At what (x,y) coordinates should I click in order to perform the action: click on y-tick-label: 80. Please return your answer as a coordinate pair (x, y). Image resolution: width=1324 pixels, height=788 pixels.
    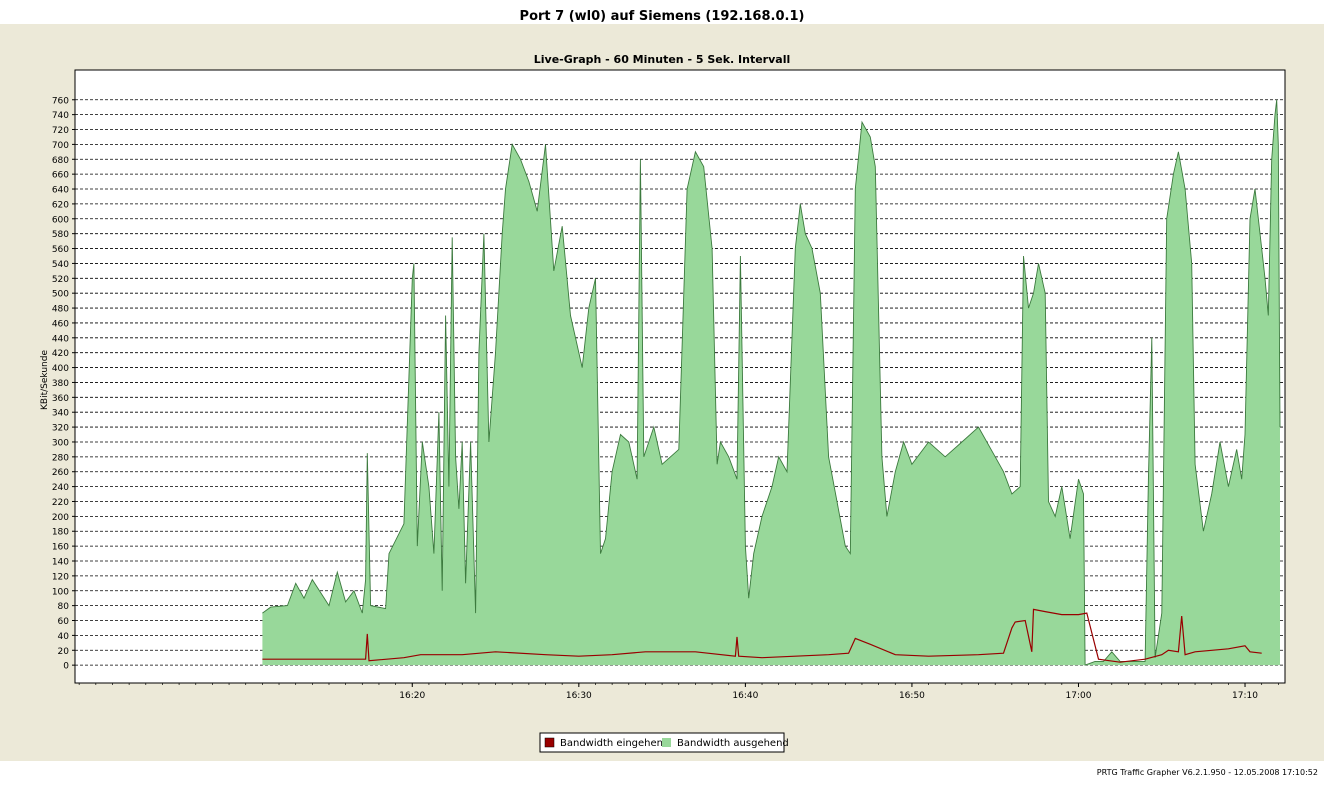
    Looking at the image, I should click on (64, 607).